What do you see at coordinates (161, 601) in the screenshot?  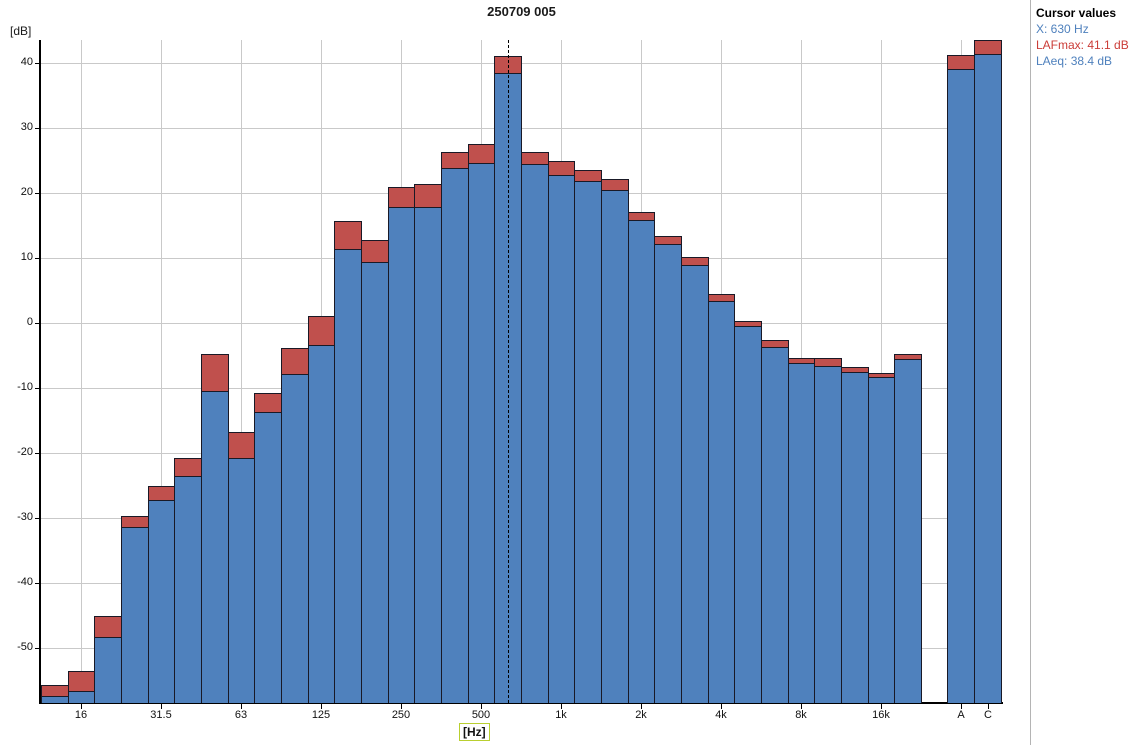 I see `bar-laeq-31.5` at bounding box center [161, 601].